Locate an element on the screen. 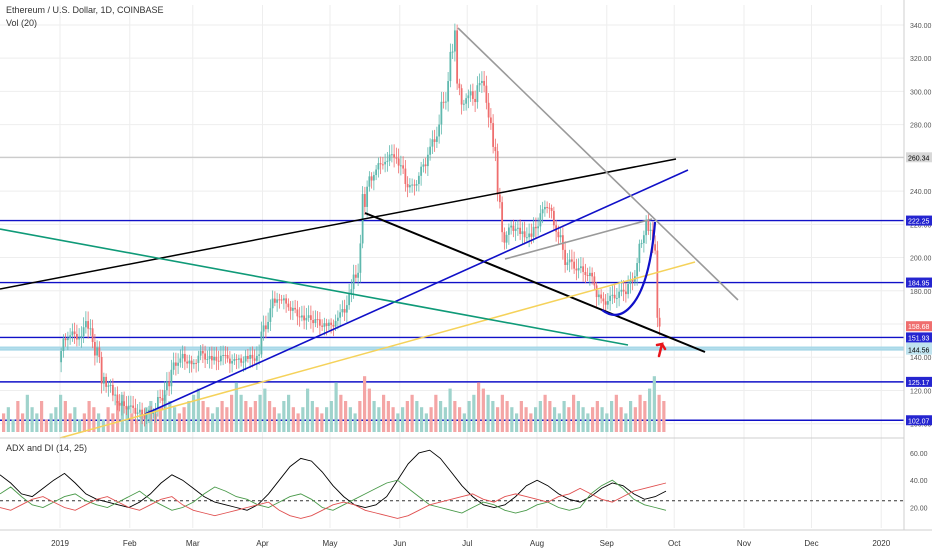 The width and height of the screenshot is (932, 550). x-tick-label: Dec is located at coordinates (811, 543).